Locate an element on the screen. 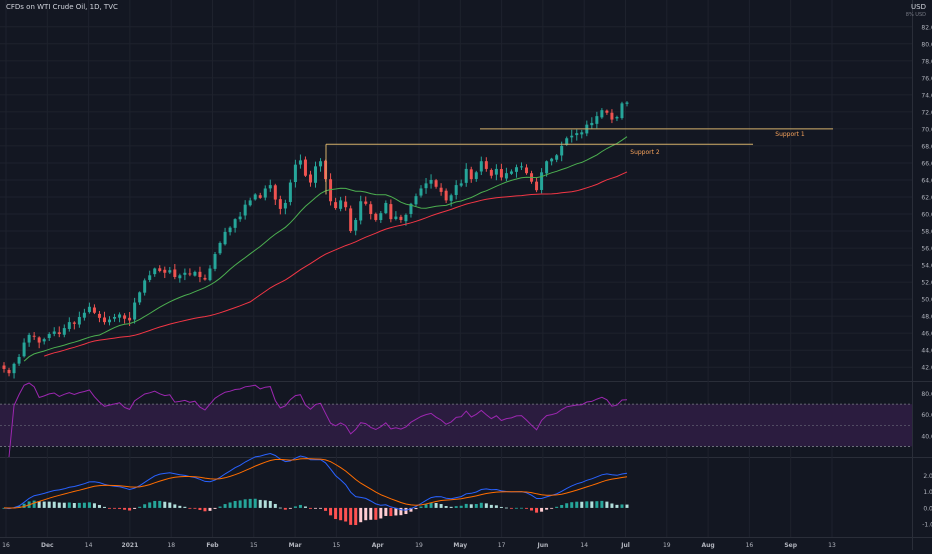 The width and height of the screenshot is (932, 554). price-tick-label: 64.00 is located at coordinates (926, 180).